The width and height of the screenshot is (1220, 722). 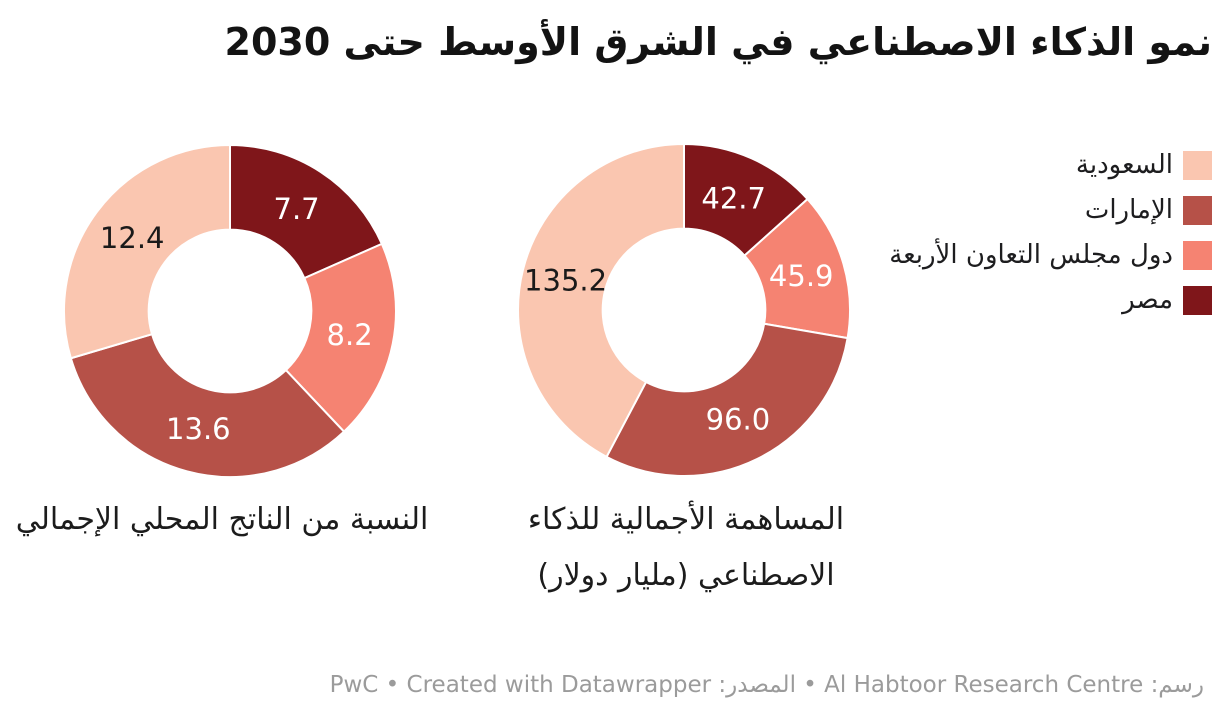 I want to click on donut-slice-egypt, so click(x=306, y=211).